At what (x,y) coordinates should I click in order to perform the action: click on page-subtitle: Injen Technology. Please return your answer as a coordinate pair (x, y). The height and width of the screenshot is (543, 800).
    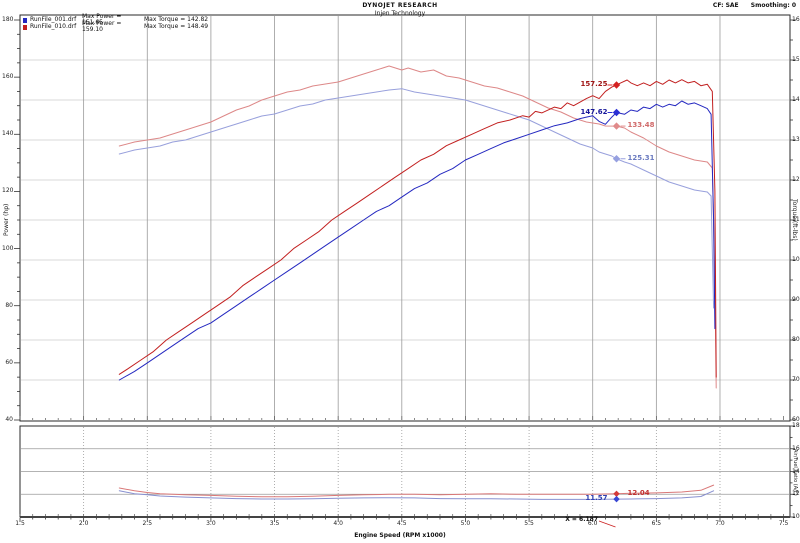
    Looking at the image, I should click on (400, 13).